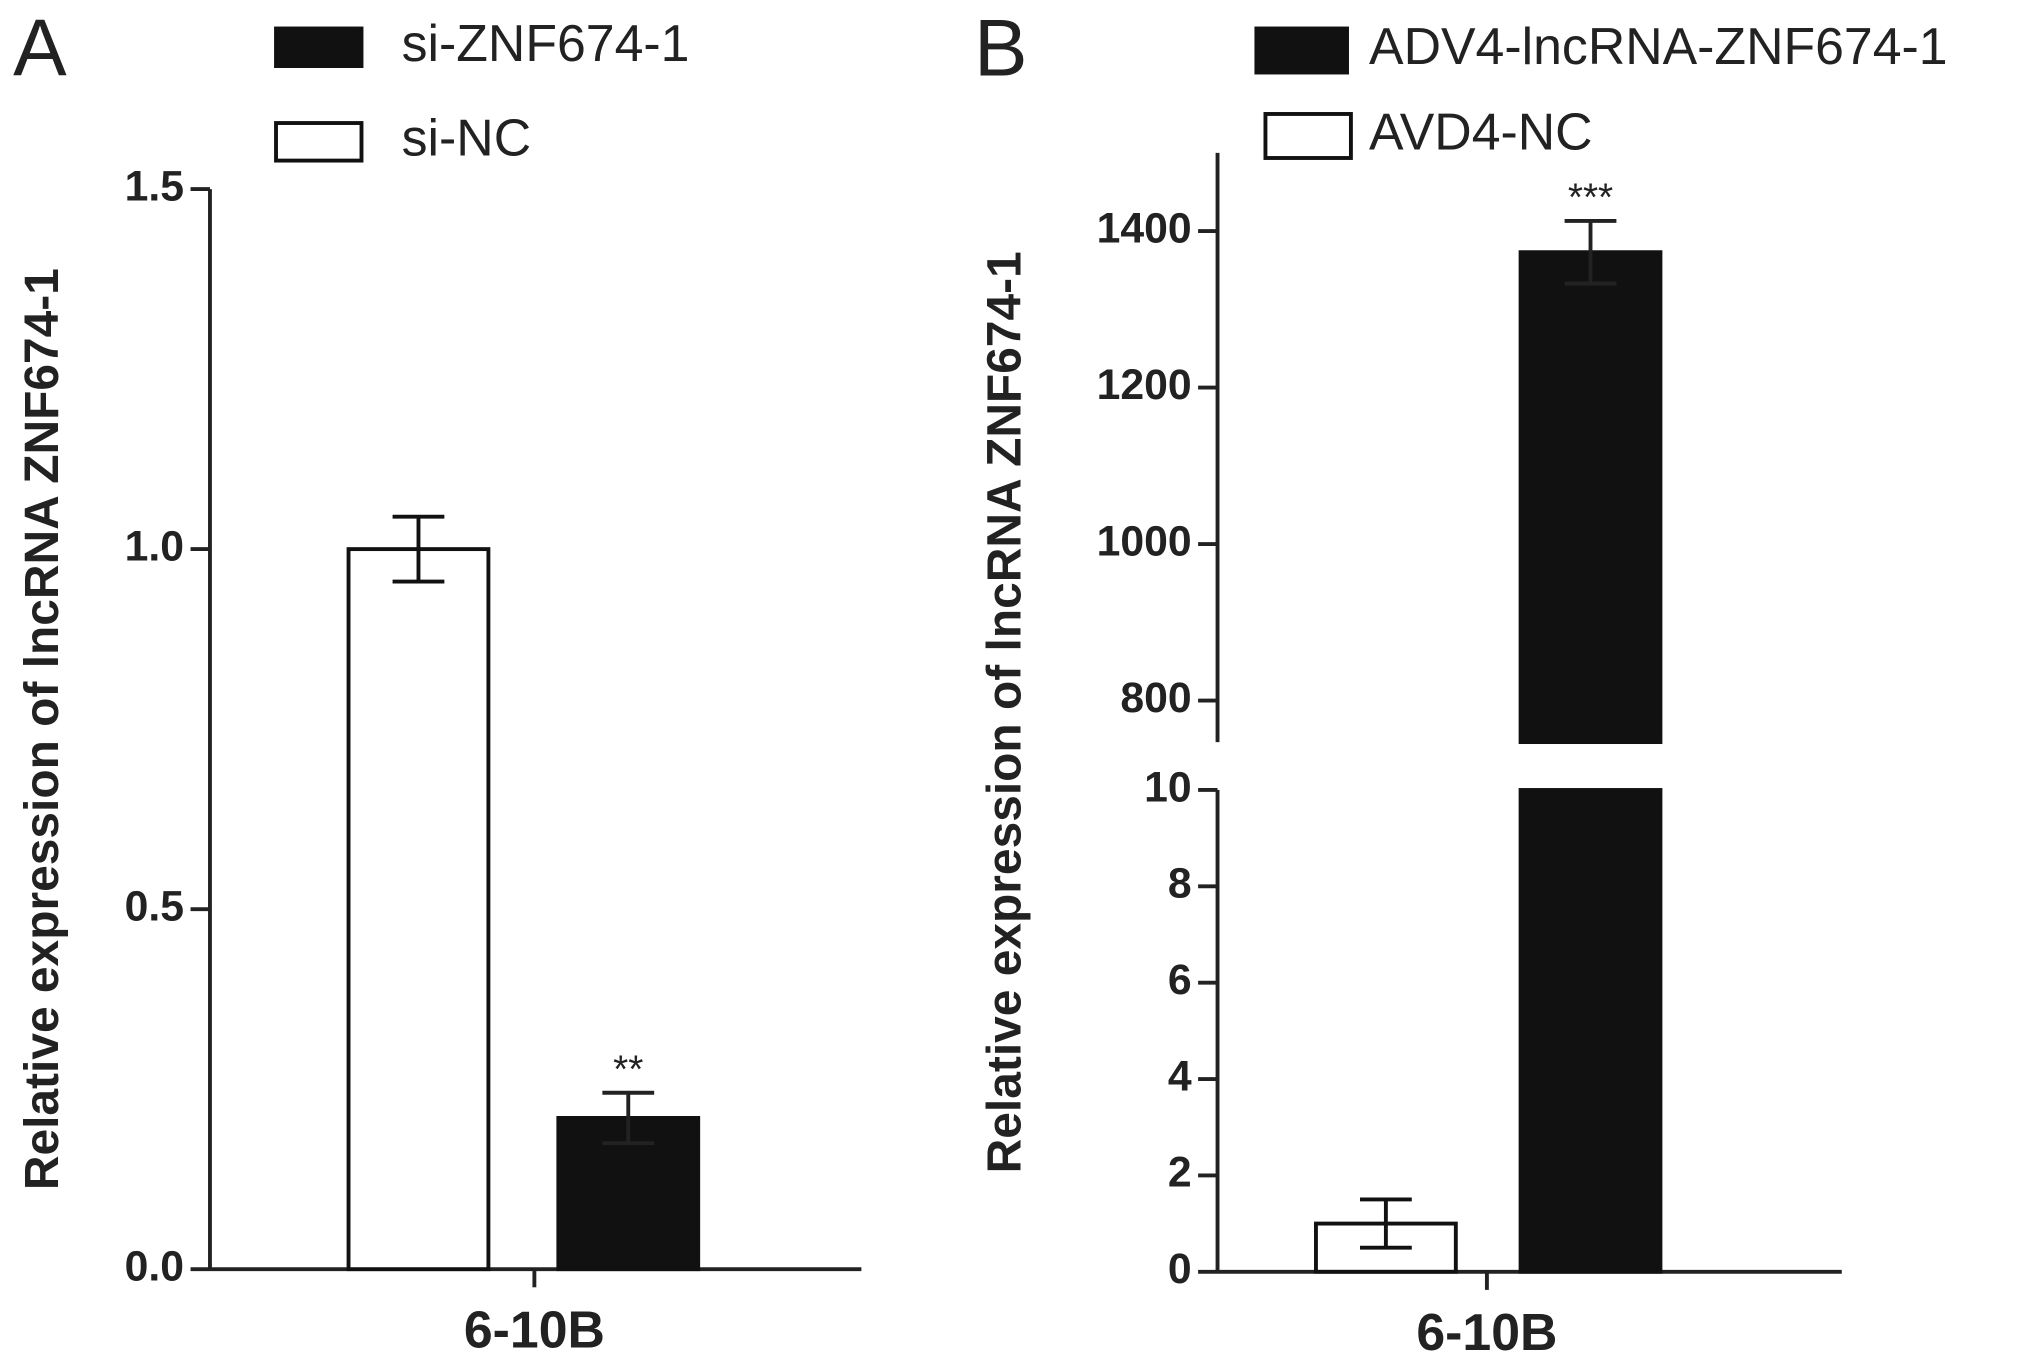  I want to click on y-tick-label: 6, so click(1180, 980).